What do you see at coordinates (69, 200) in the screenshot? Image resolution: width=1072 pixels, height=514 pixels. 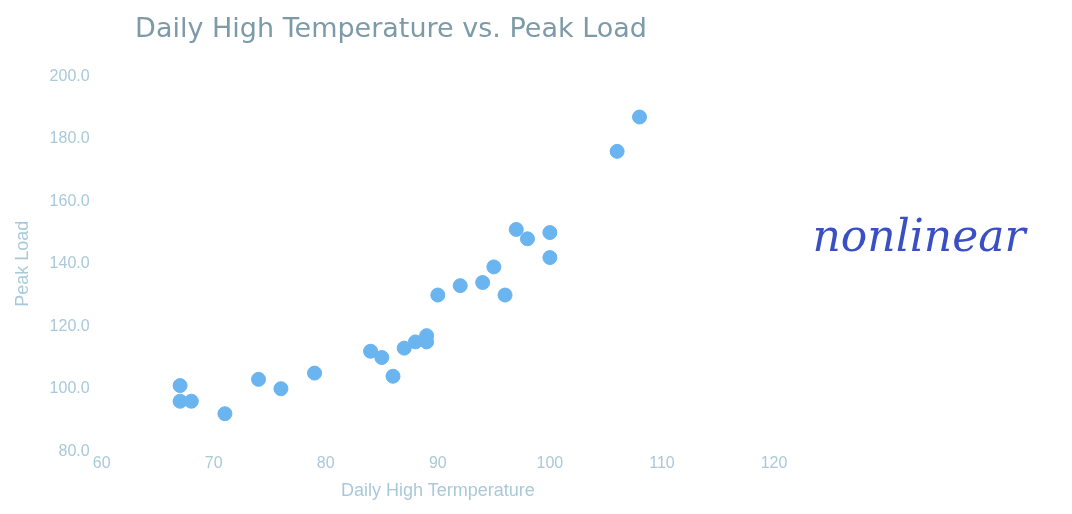 I see `y-tick-label: 160.0` at bounding box center [69, 200].